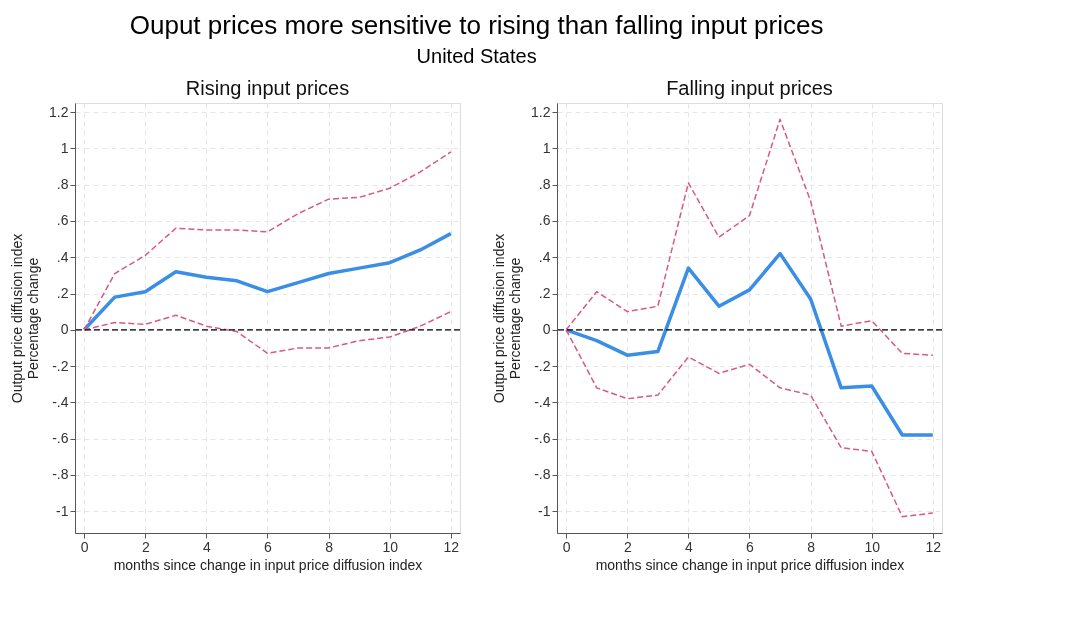  I want to click on text: United States, so click(476, 55).